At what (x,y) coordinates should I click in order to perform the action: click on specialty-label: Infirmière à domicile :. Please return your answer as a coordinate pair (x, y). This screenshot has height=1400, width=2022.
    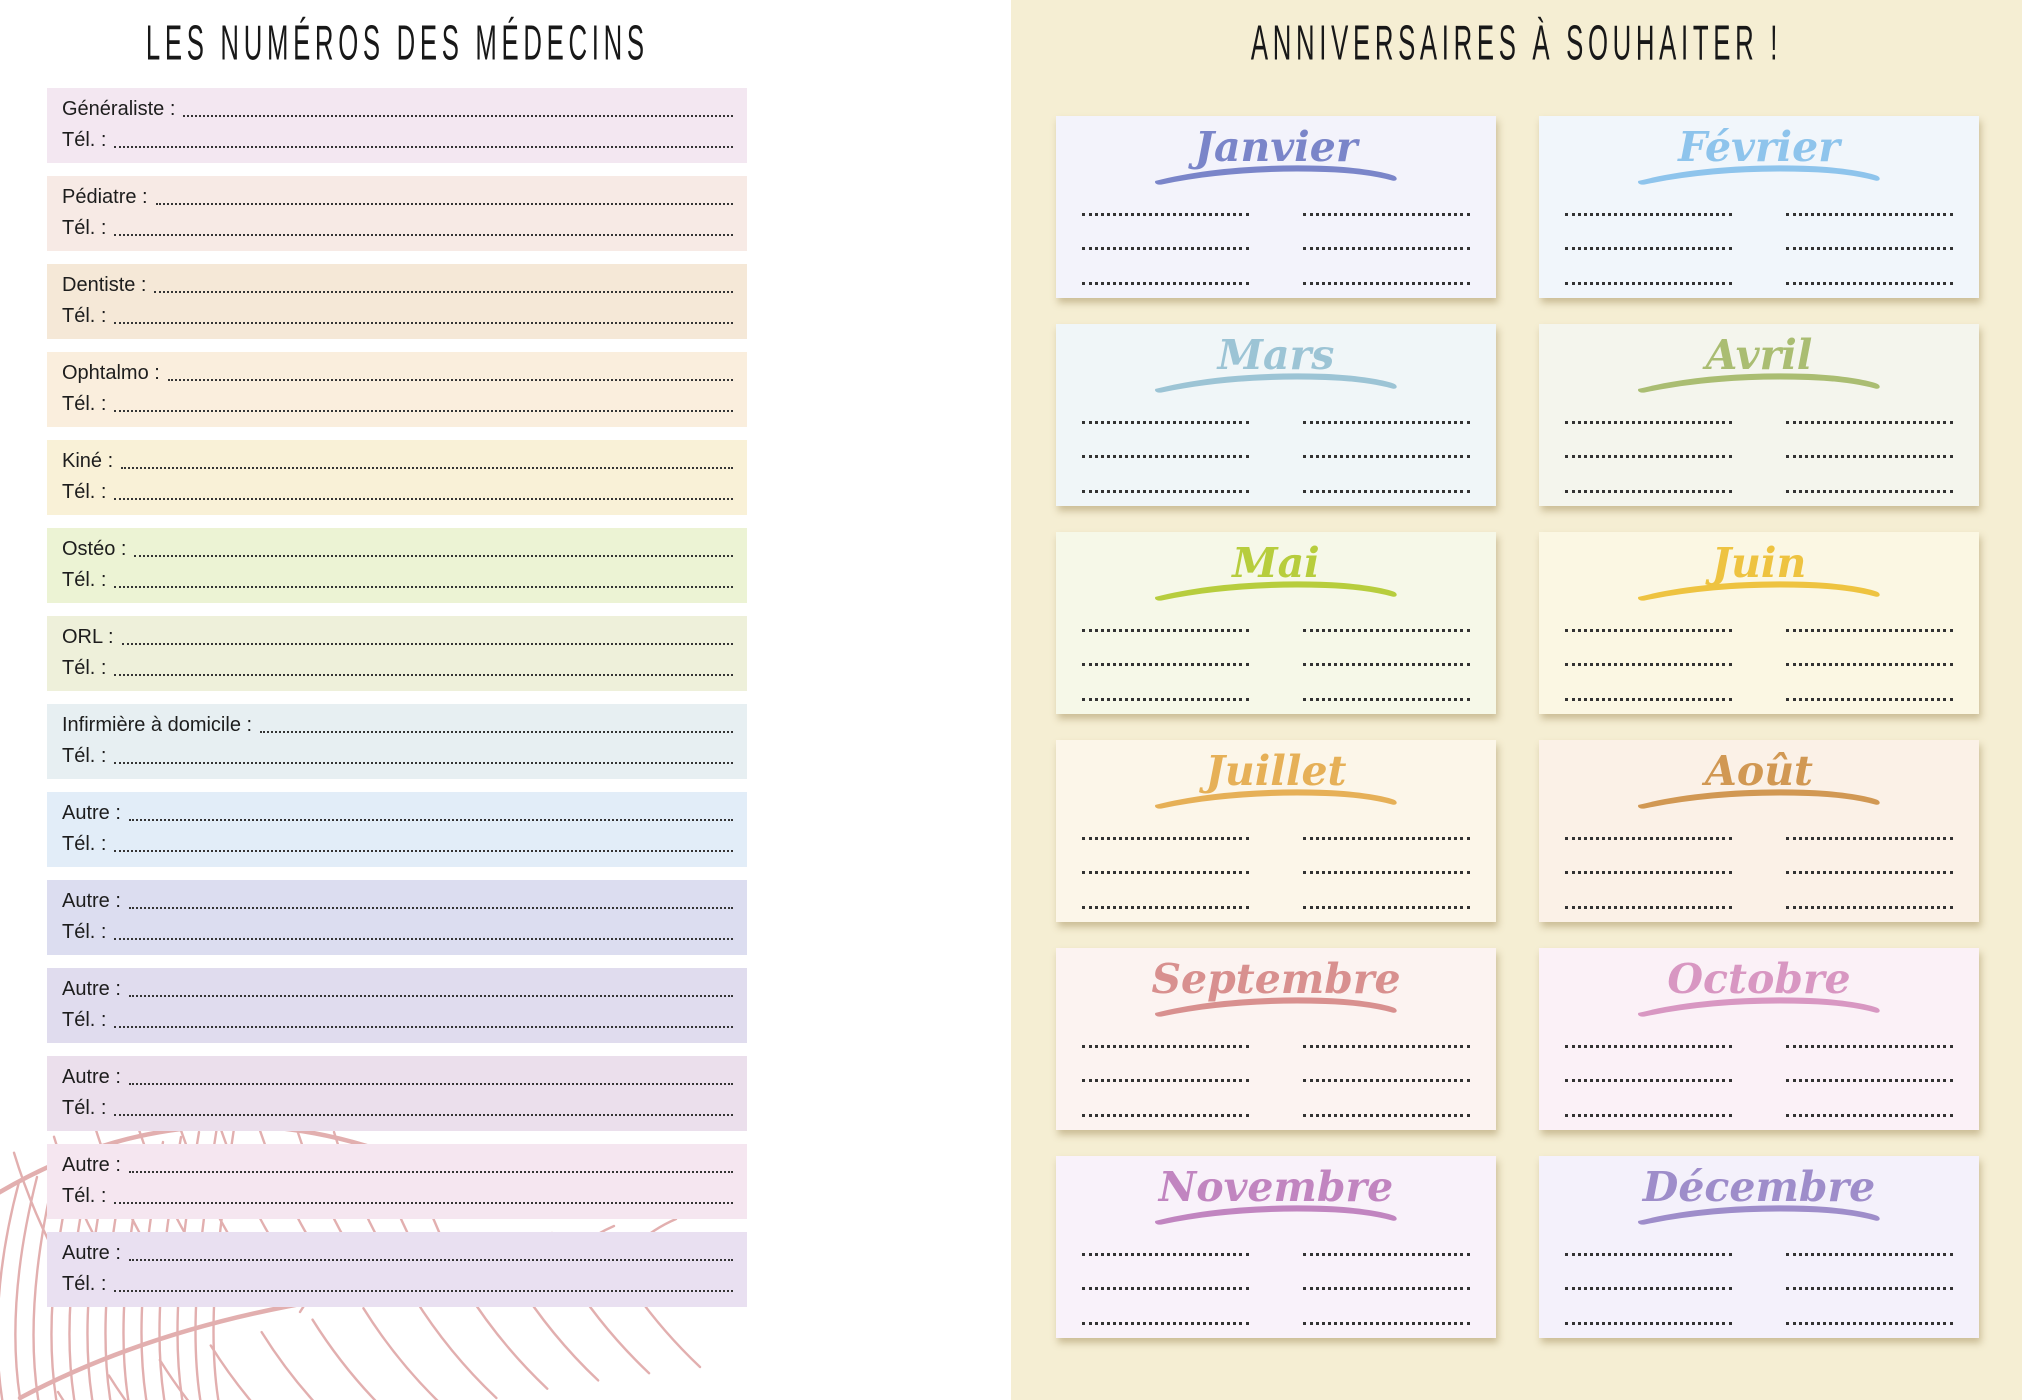
    Looking at the image, I should click on (157, 725).